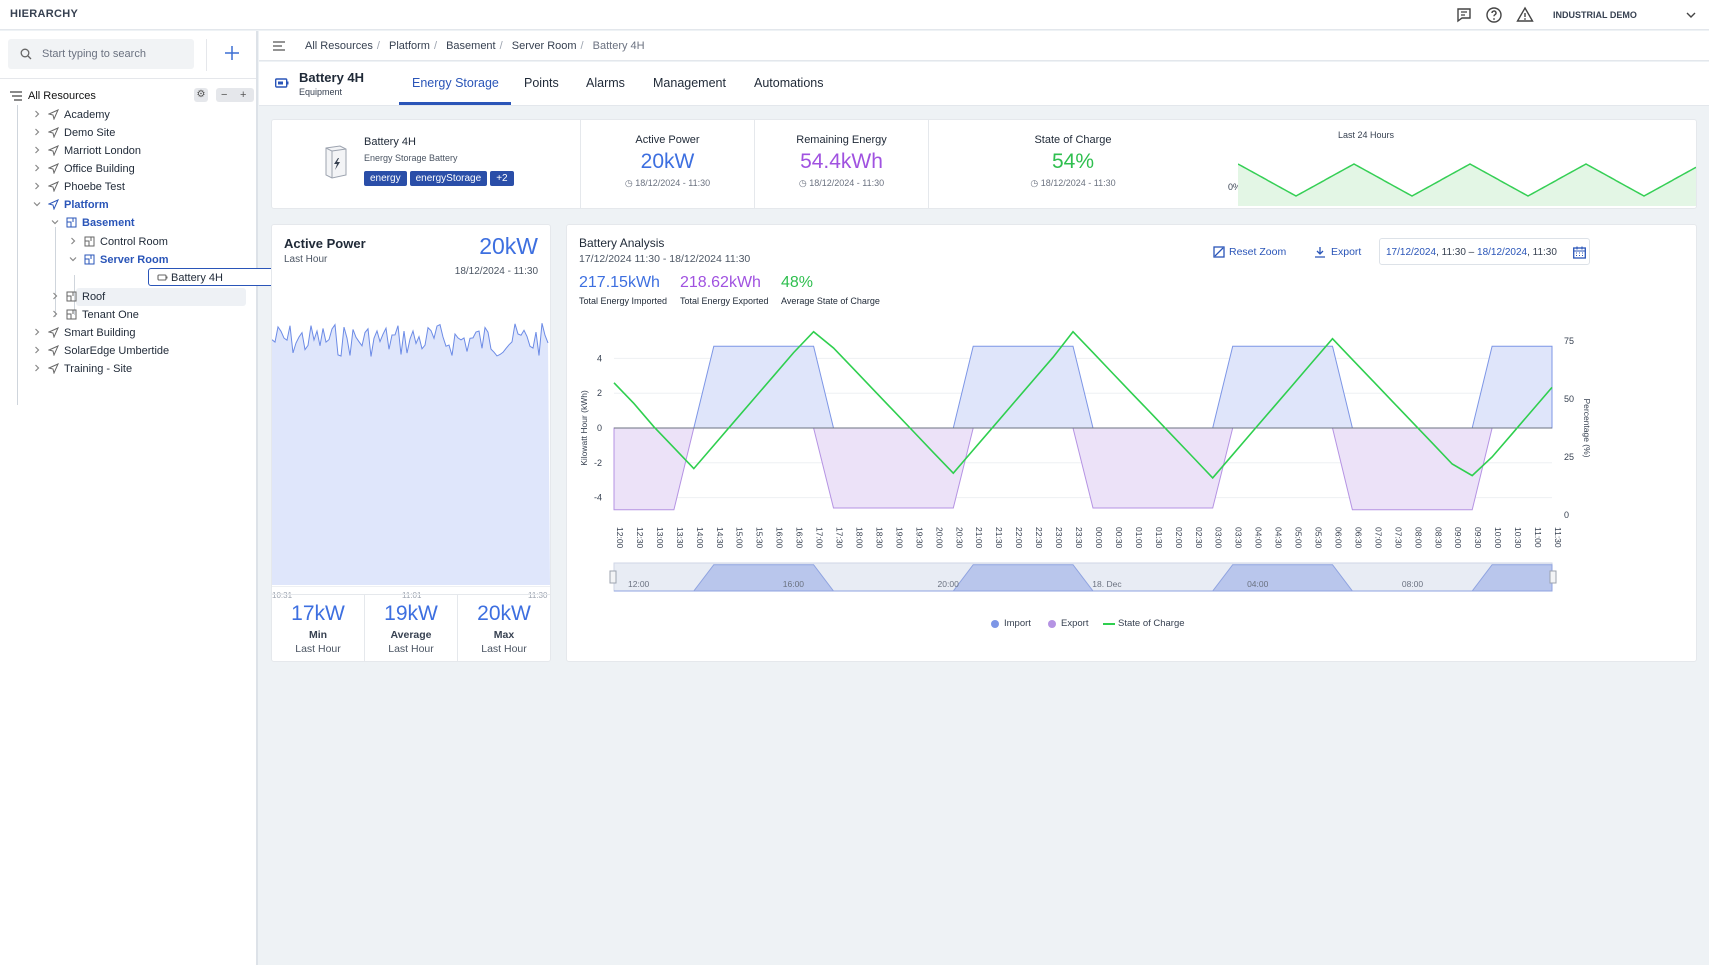 This screenshot has width=1709, height=965. Describe the element at coordinates (544, 46) in the screenshot. I see `breadcrumb-item: Server Room` at that location.